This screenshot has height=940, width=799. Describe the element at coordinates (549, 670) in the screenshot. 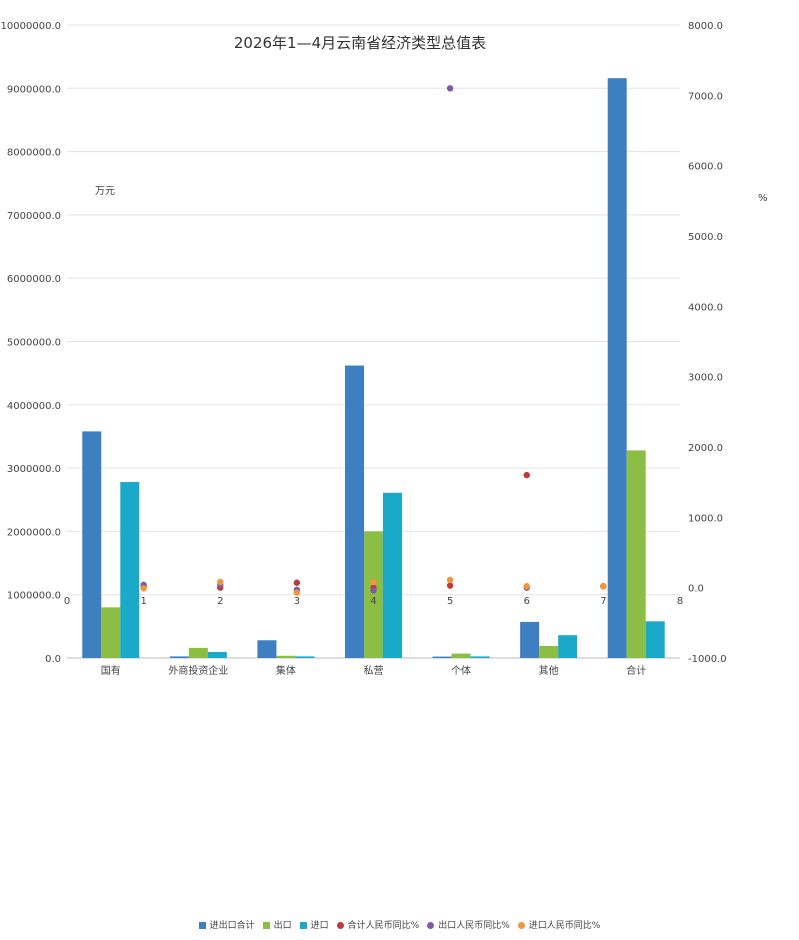

I see `category-label: 其他` at that location.